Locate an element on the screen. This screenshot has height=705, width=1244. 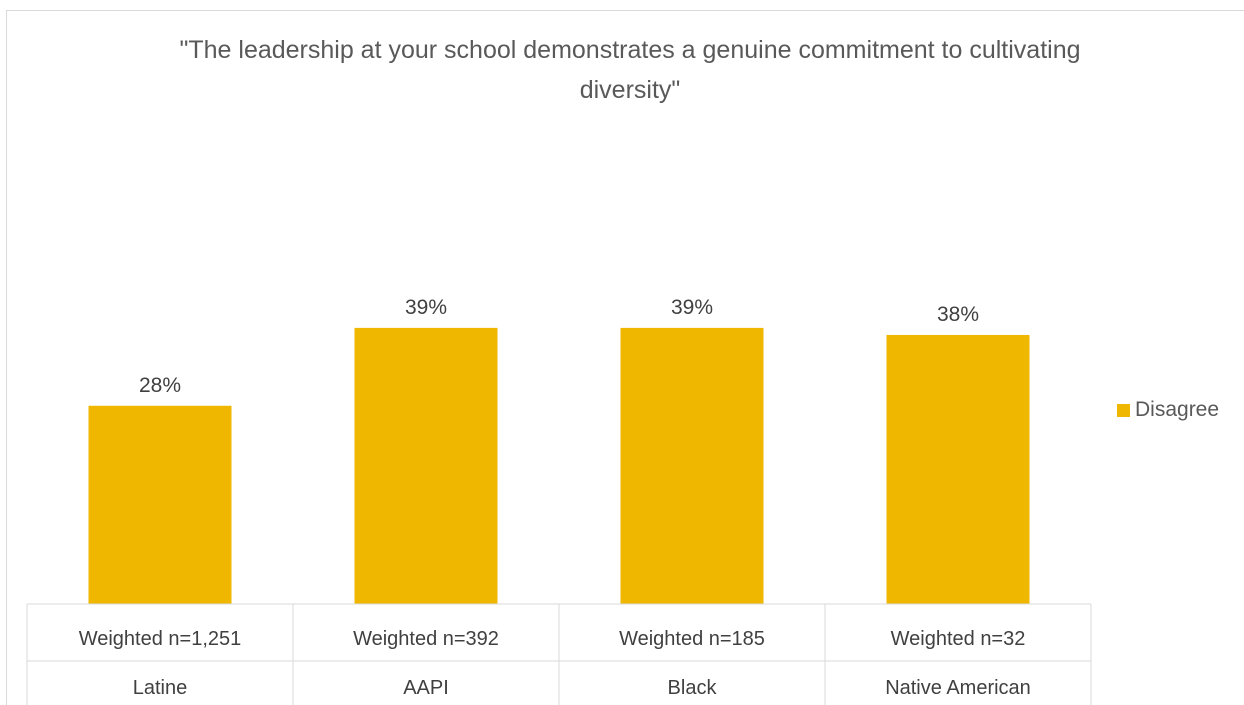
category-n-label: Weighted n=185 is located at coordinates (692, 639).